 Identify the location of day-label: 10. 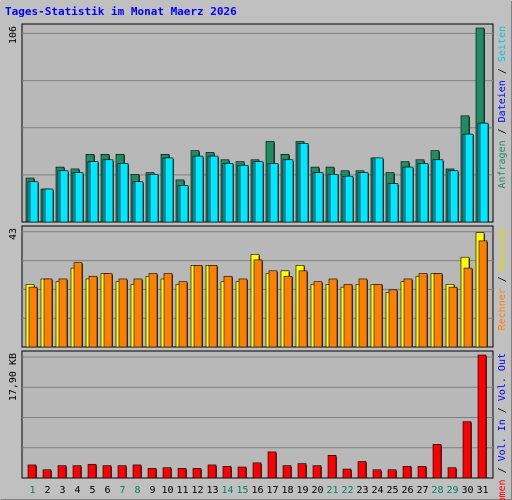
(167, 490).